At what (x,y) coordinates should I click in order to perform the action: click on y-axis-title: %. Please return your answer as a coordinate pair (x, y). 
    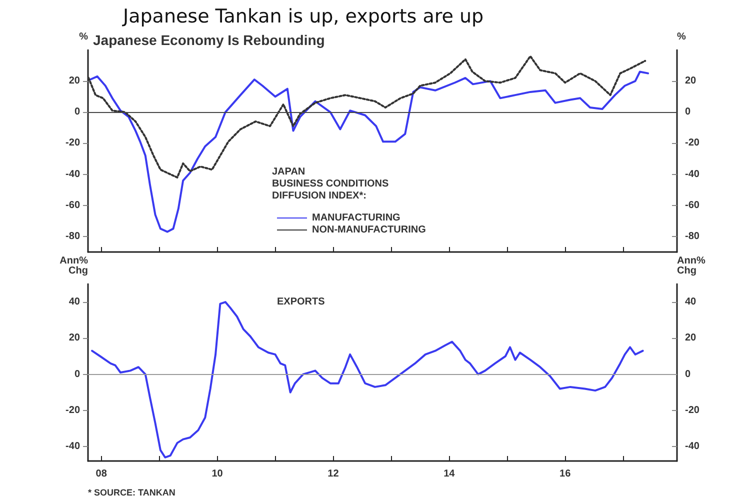
    Looking at the image, I should click on (83, 37).